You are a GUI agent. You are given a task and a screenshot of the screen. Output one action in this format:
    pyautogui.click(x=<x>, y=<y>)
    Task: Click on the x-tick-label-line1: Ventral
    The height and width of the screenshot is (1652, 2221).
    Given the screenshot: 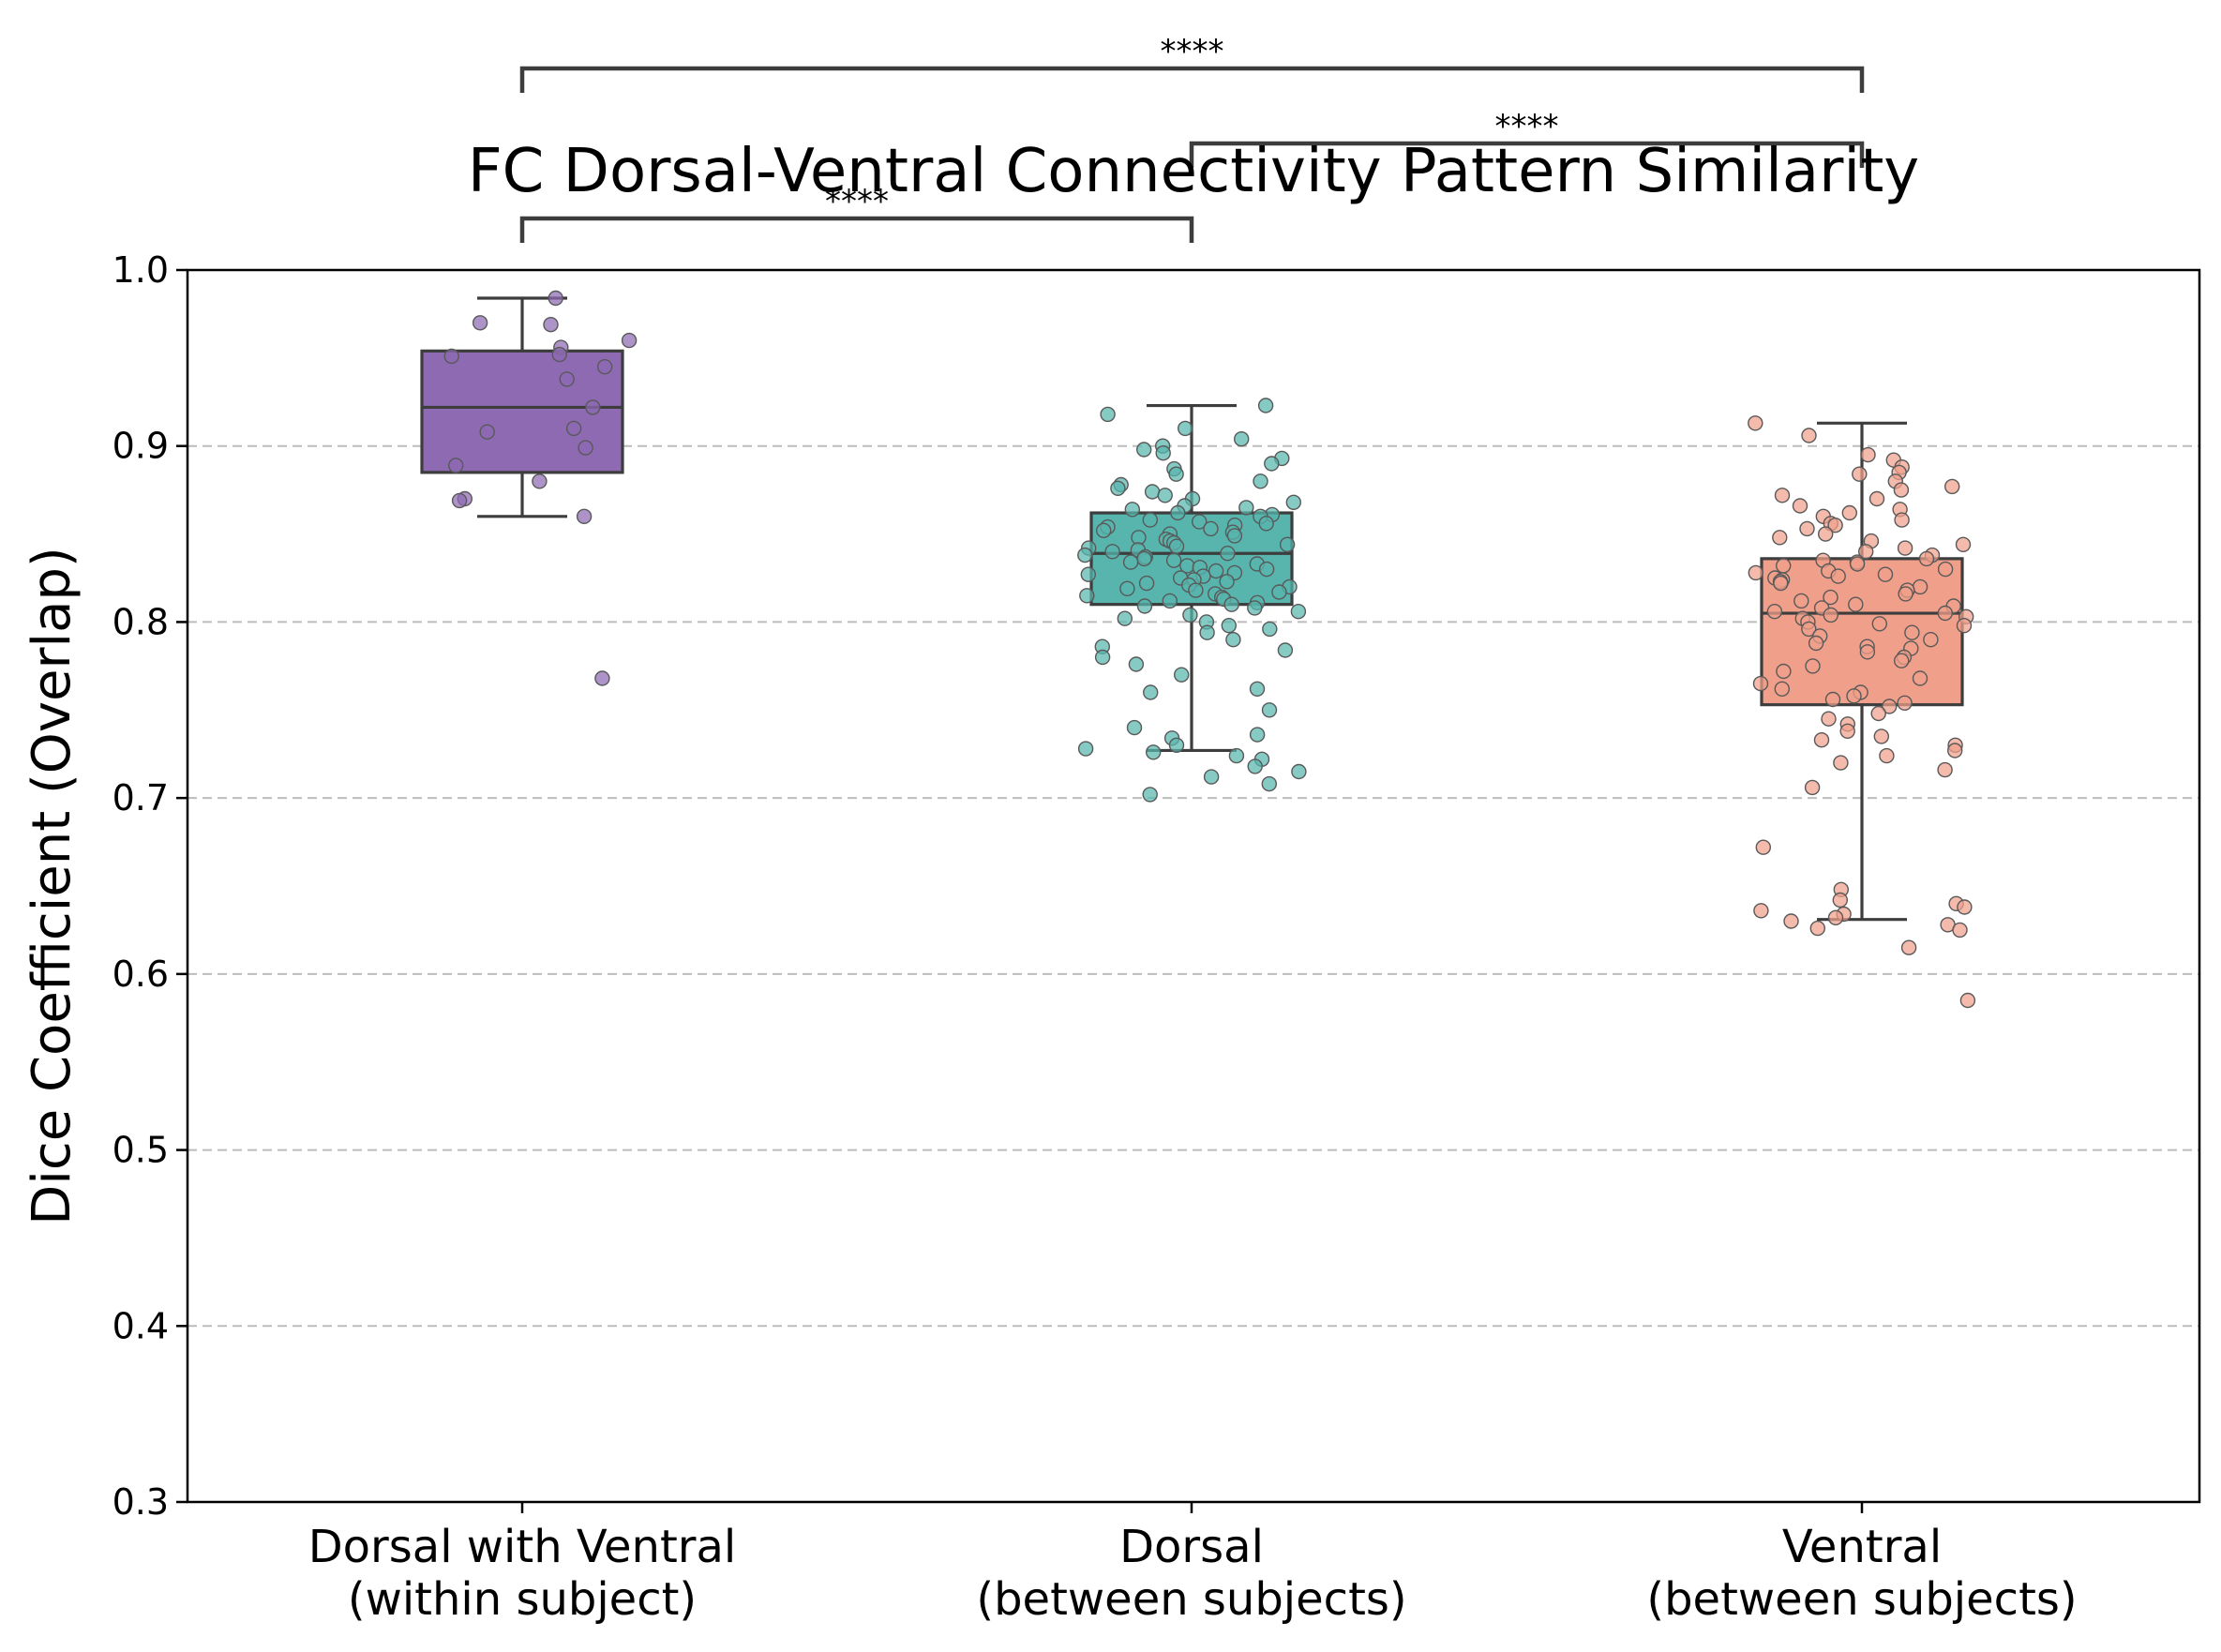 What is the action you would take?
    pyautogui.click(x=1862, y=1547)
    